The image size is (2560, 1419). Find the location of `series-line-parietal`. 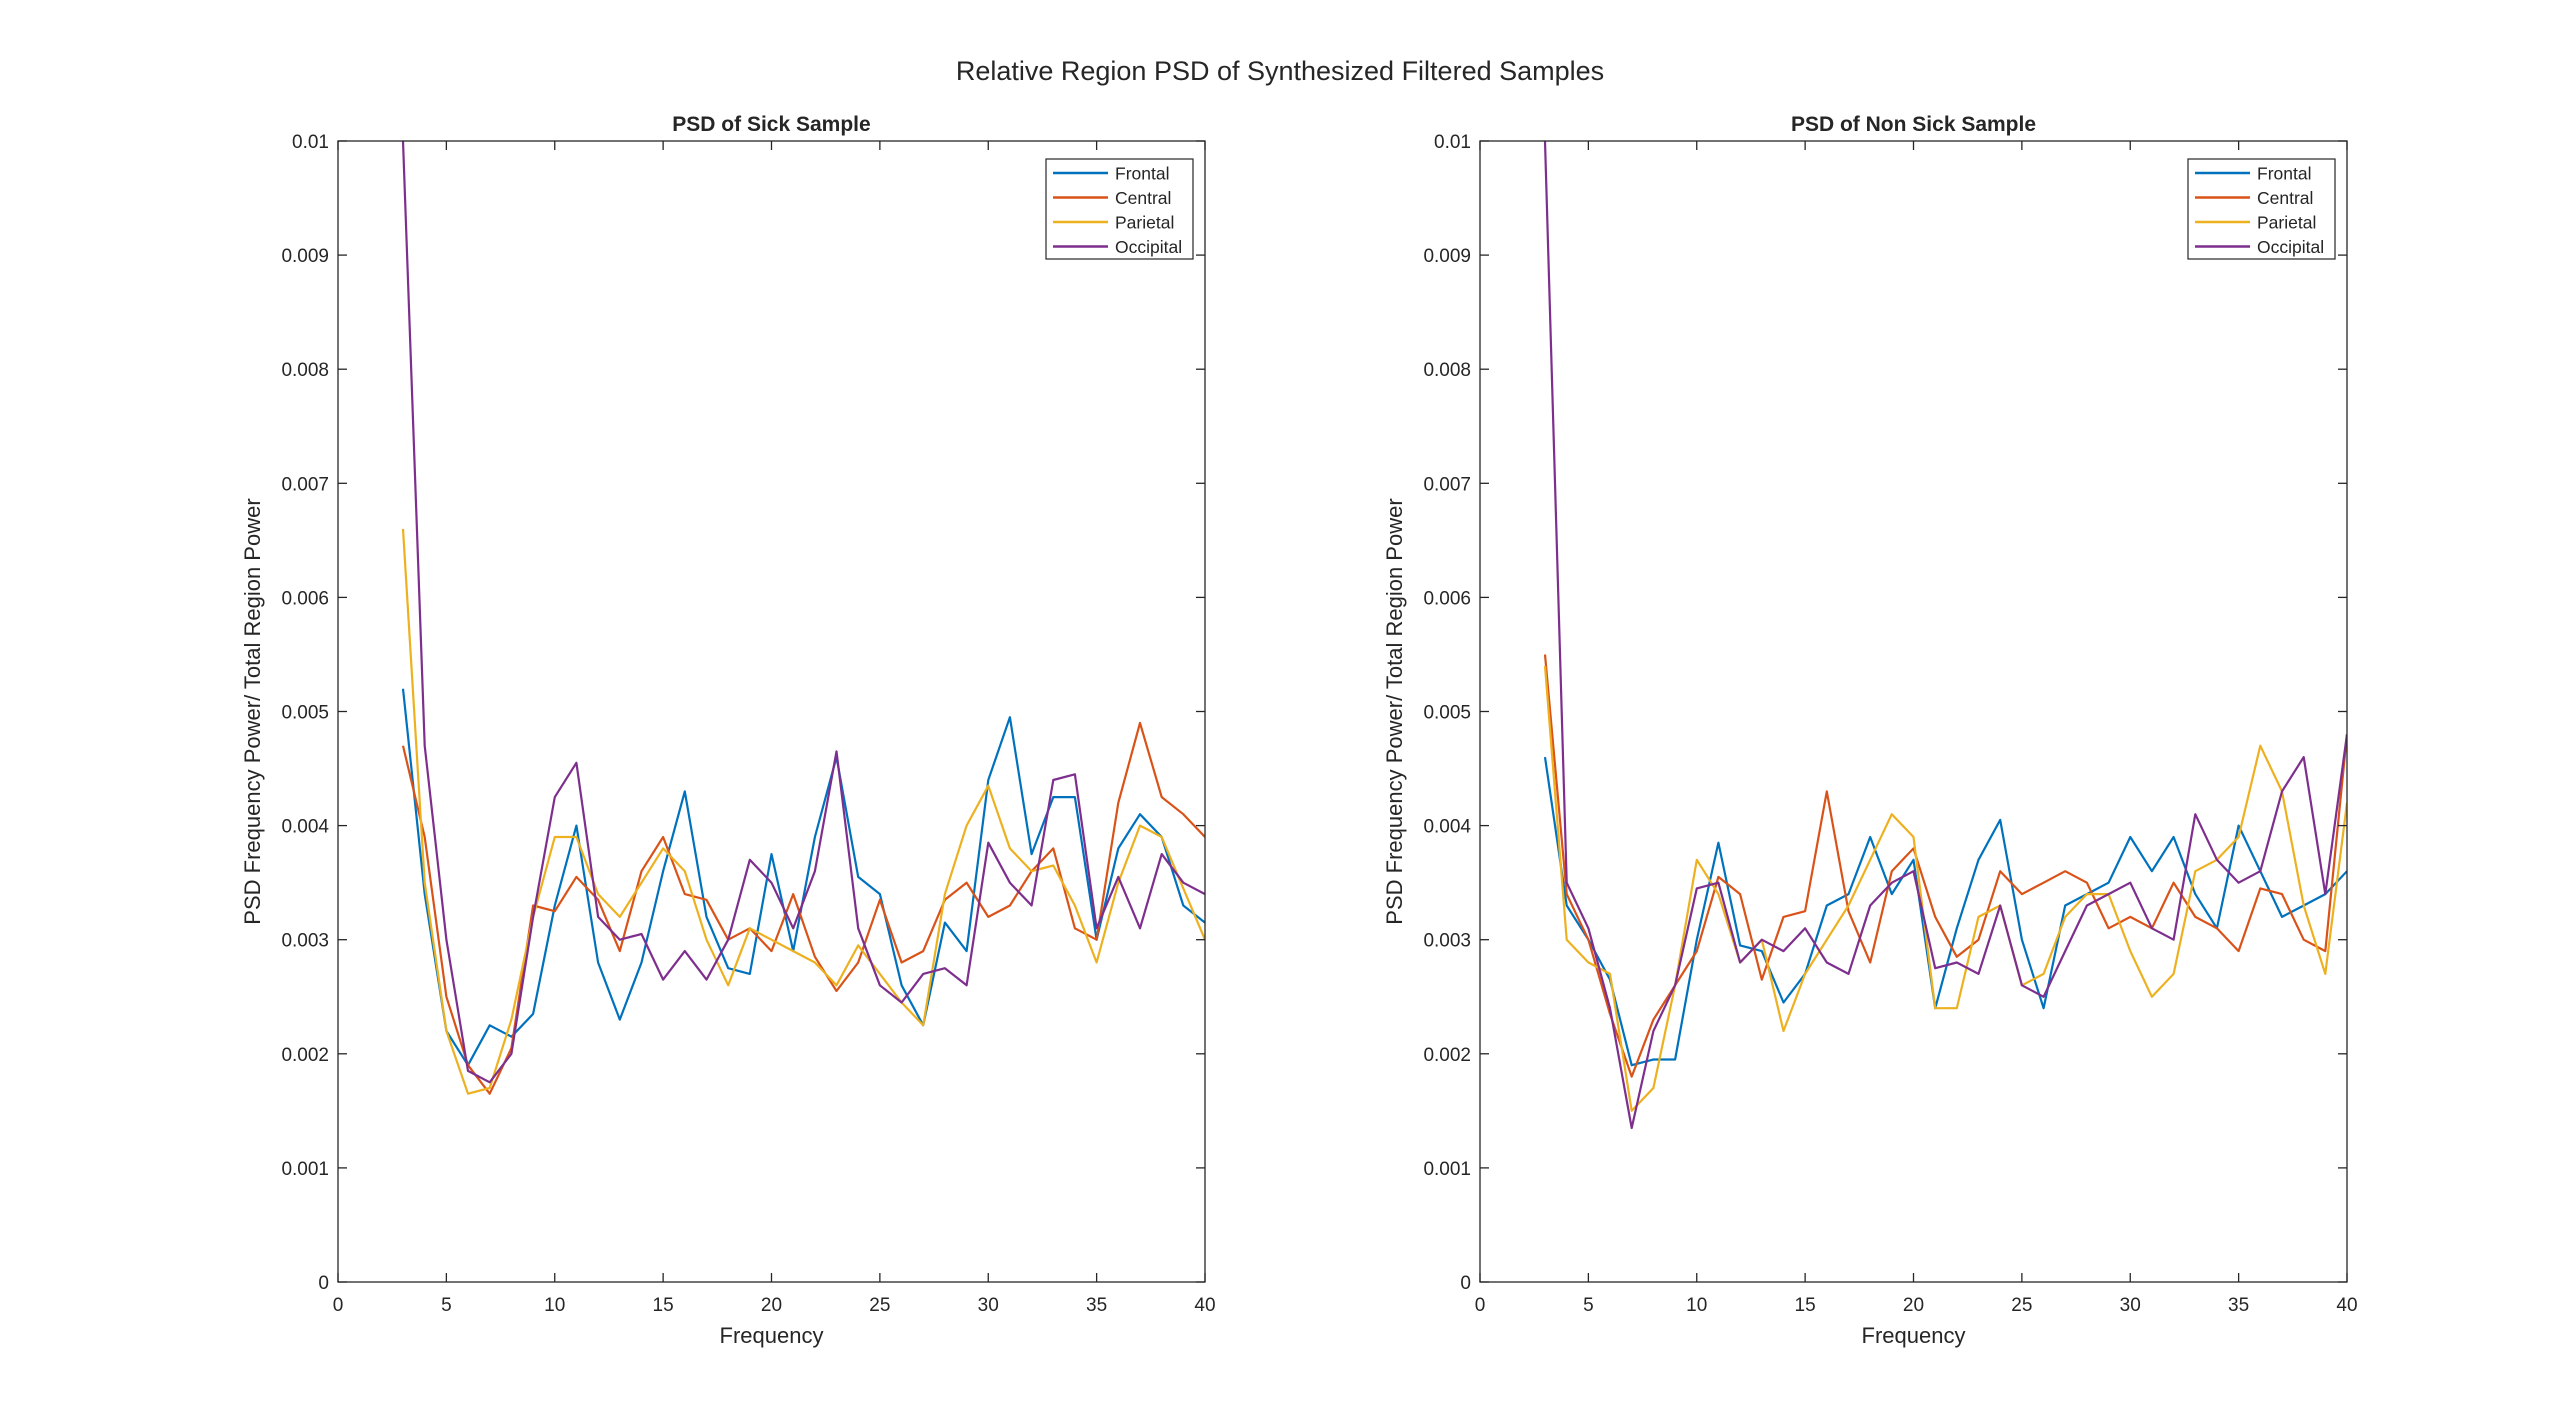

series-line-parietal is located at coordinates (803, 811).